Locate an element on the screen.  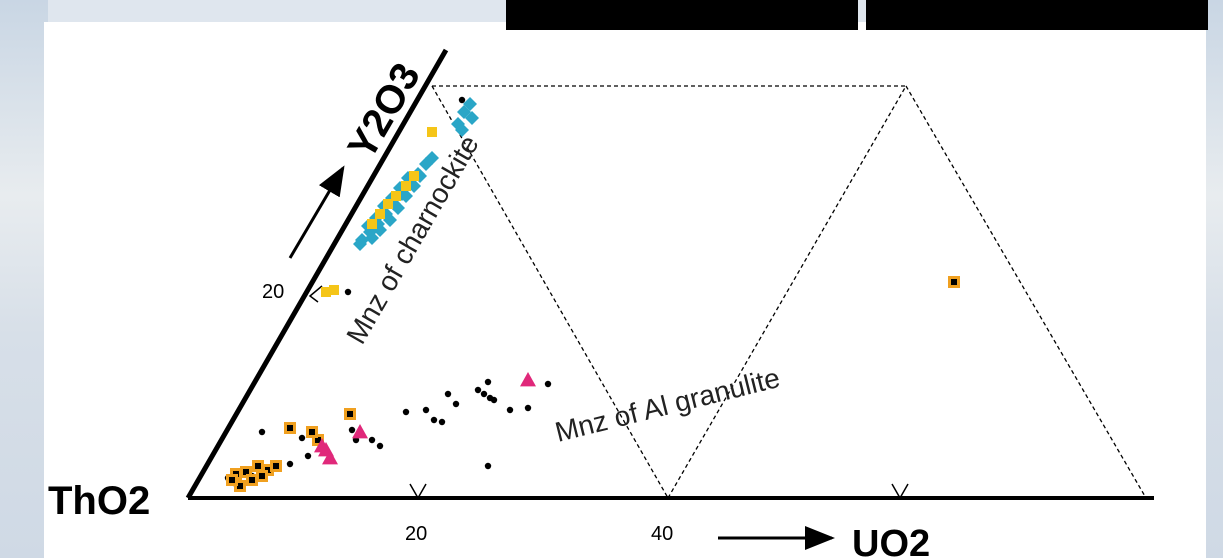
uO2-label: UO2 is located at coordinates (891, 540).